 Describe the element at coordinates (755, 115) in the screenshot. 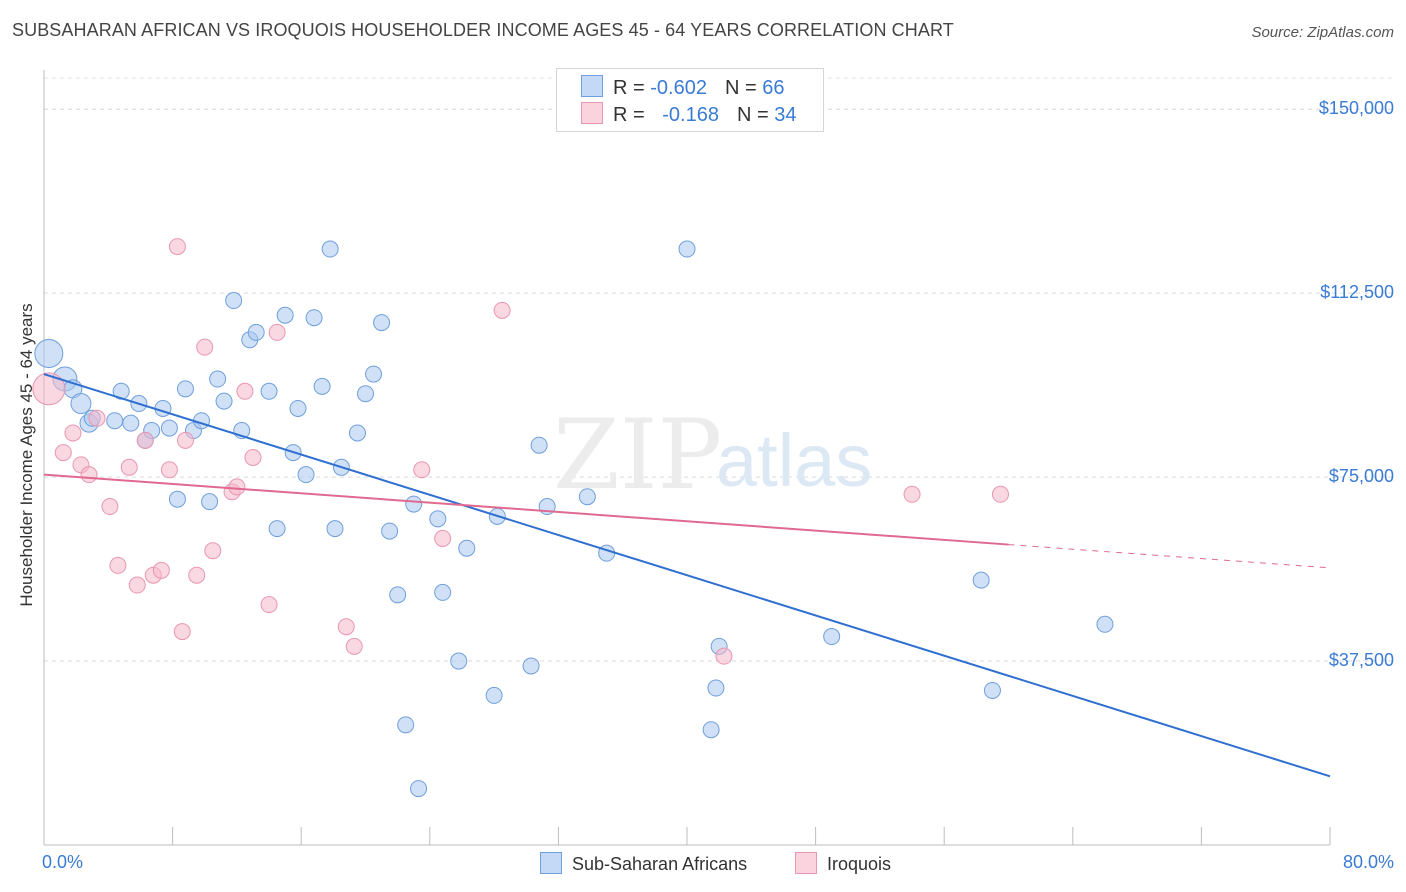

I see `legend-n-label: N =` at that location.